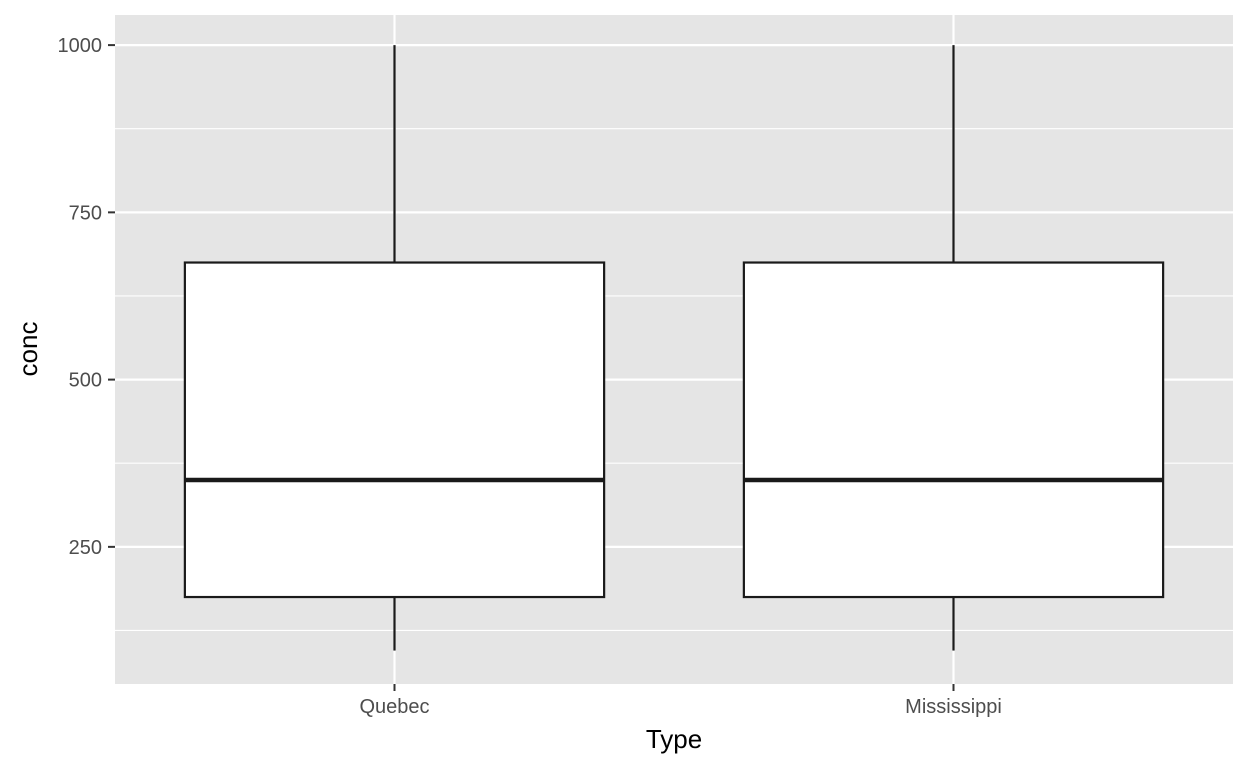 This screenshot has height=768, width=1248. Describe the element at coordinates (80, 46) in the screenshot. I see `y-tick-label: 1000` at that location.